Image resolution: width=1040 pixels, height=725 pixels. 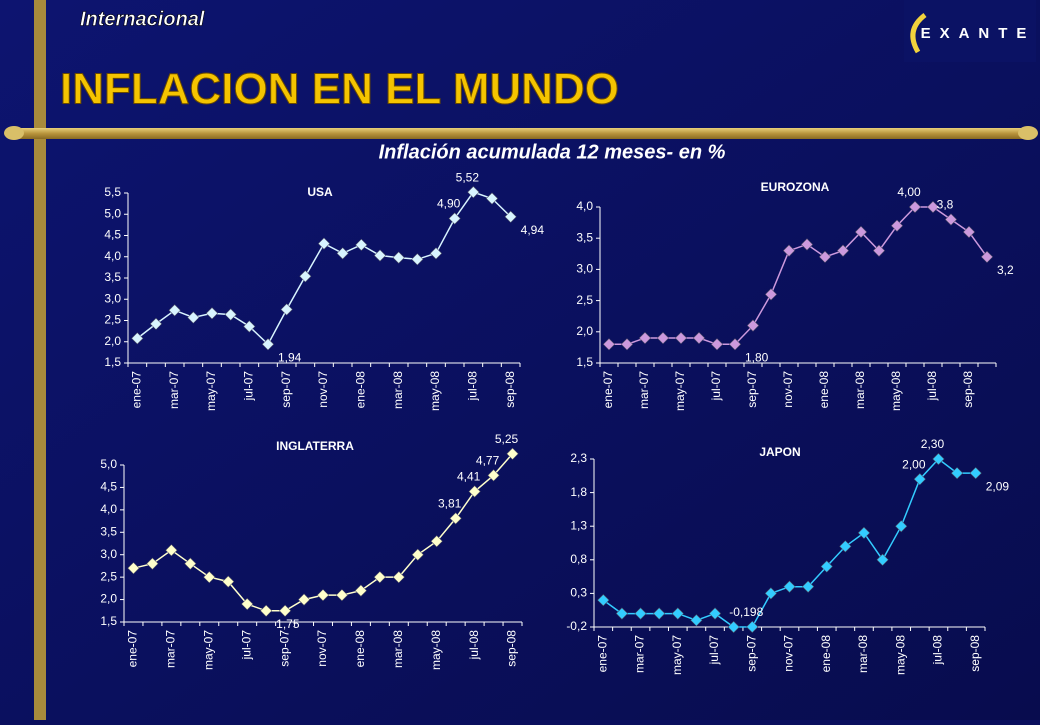 I want to click on data-label: 2,30, so click(x=933, y=444).